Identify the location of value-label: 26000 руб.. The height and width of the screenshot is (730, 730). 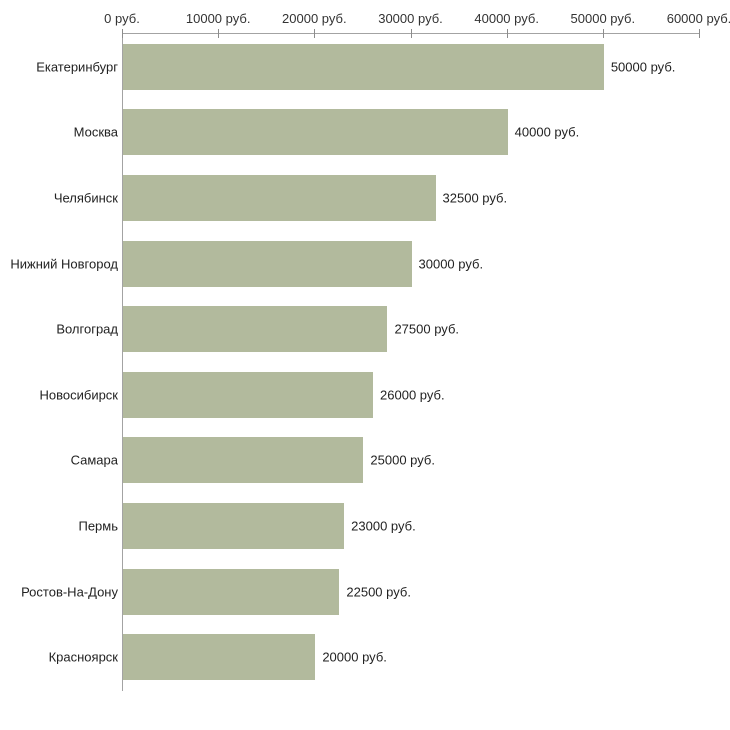
(412, 395).